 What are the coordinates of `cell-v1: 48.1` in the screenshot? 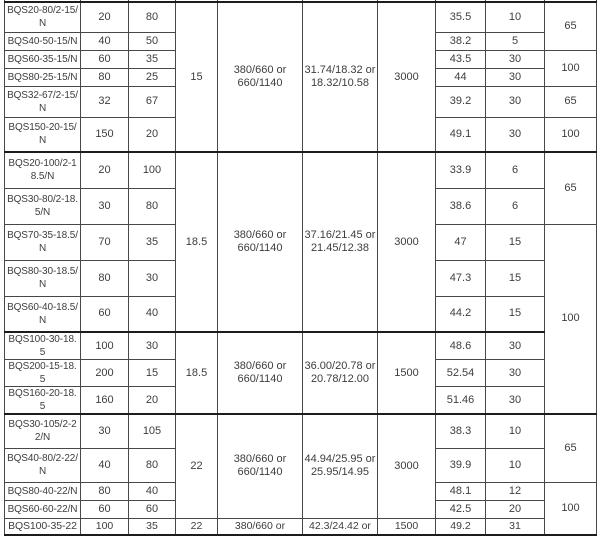 It's located at (460, 491).